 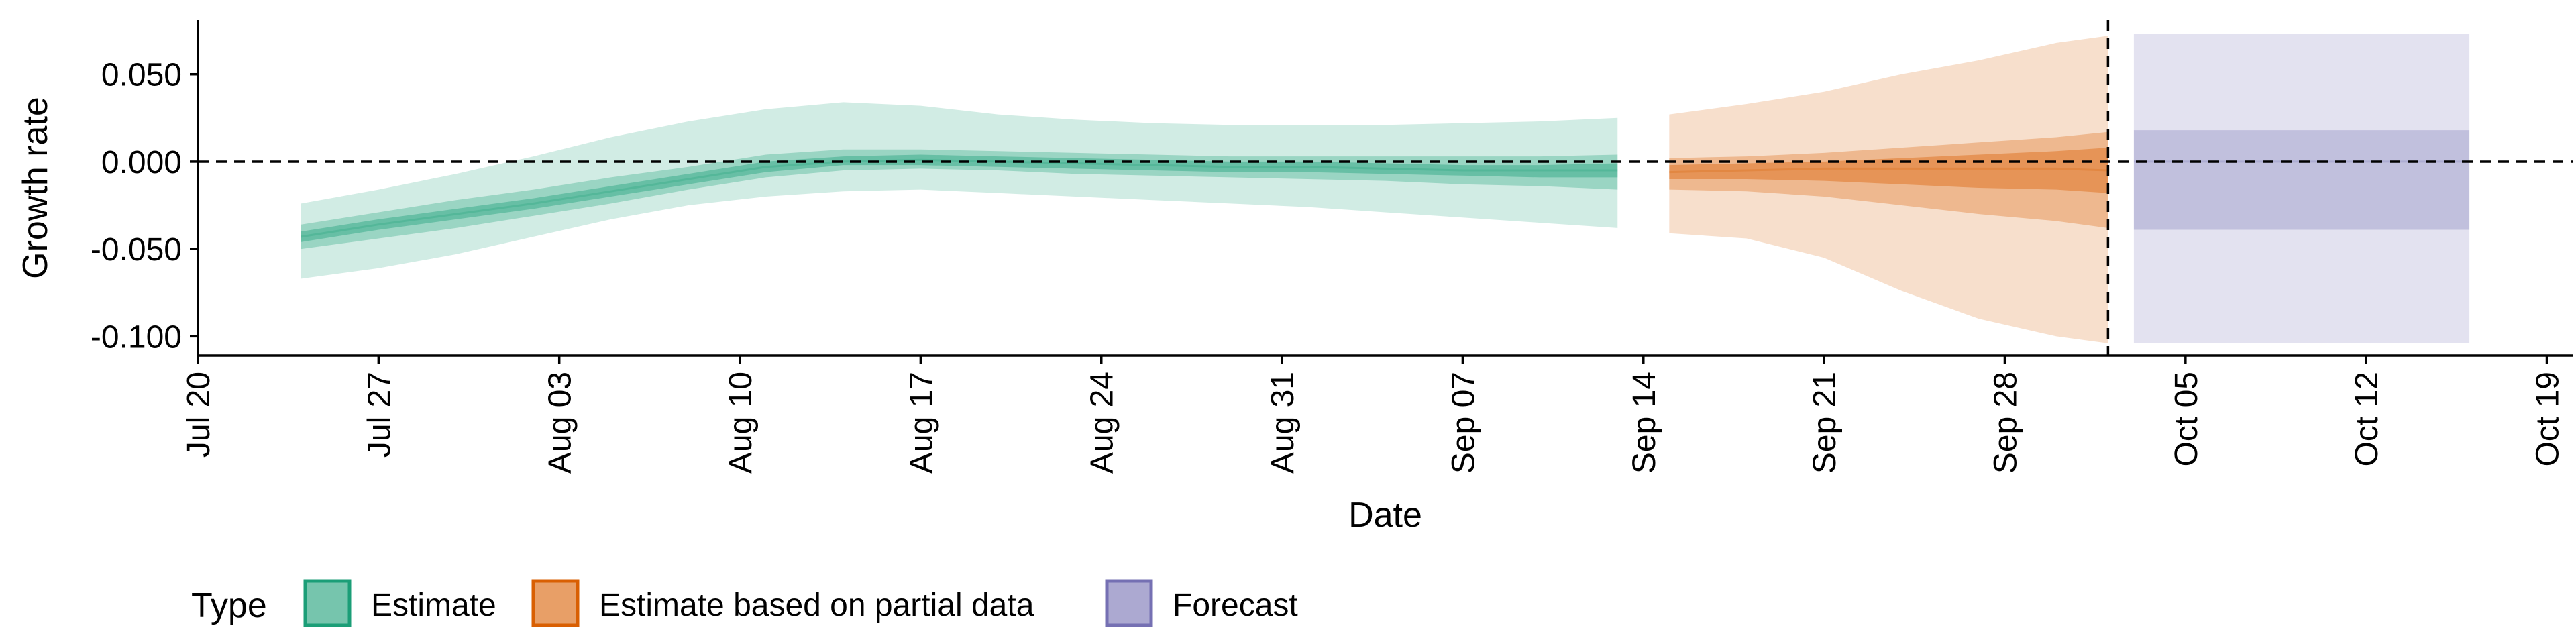 I want to click on legend-label: Estimate based on partial data, so click(x=816, y=605).